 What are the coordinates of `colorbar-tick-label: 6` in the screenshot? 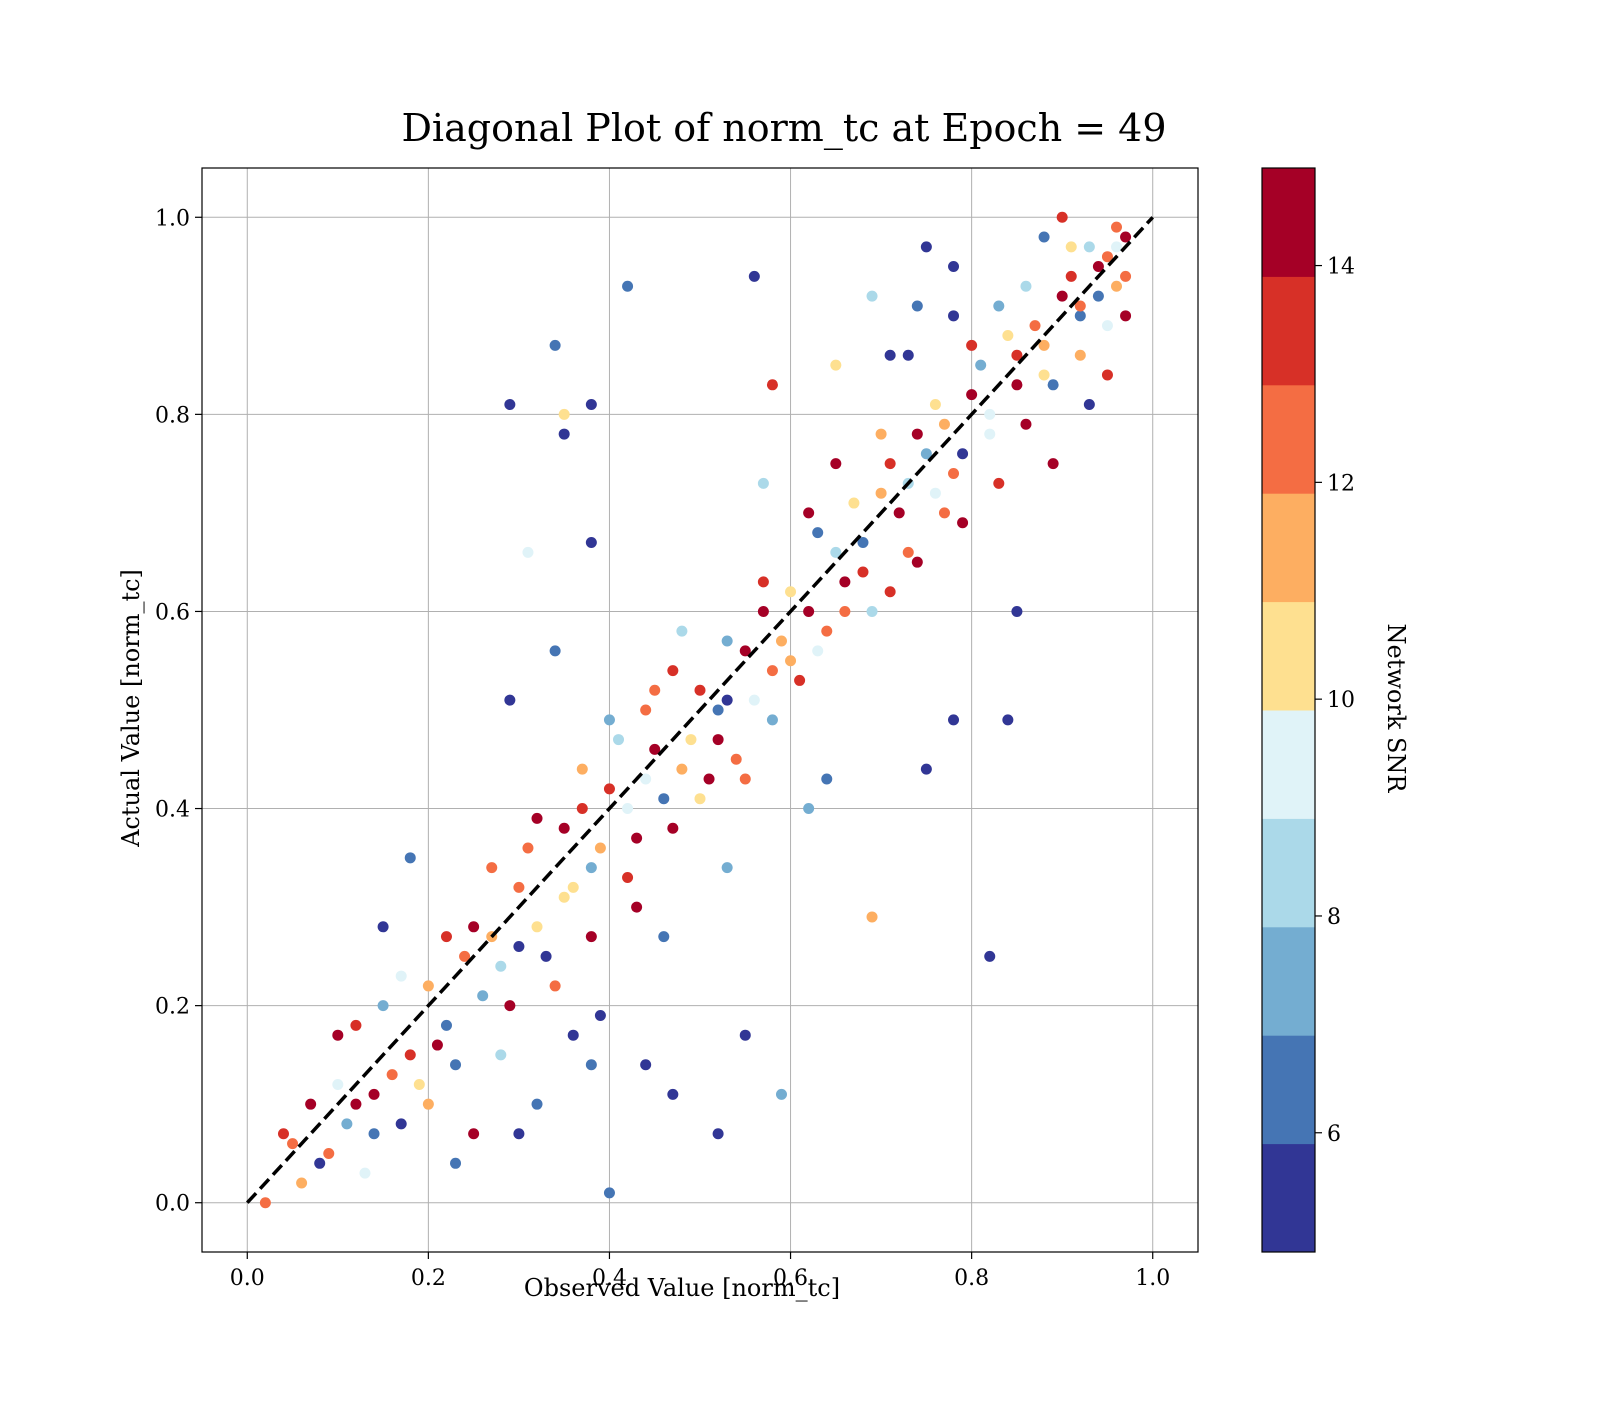 It's located at (1334, 1134).